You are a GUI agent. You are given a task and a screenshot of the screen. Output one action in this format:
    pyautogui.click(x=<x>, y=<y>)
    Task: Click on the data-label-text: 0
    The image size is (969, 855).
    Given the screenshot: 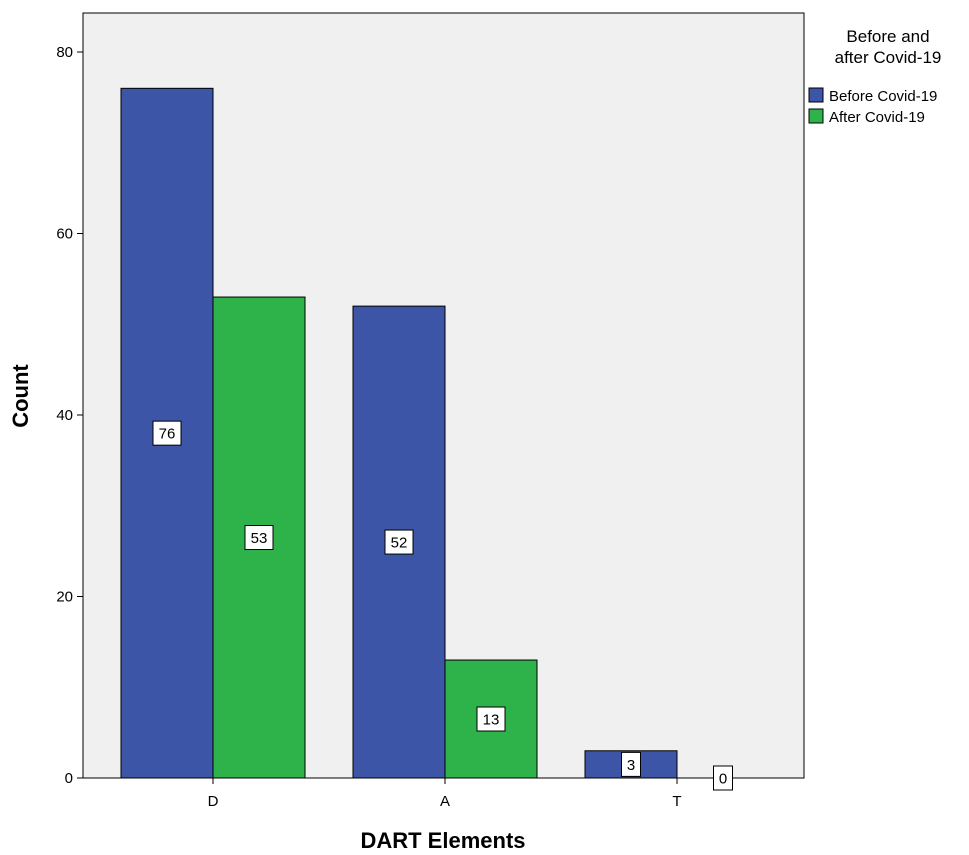 What is the action you would take?
    pyautogui.click(x=723, y=779)
    